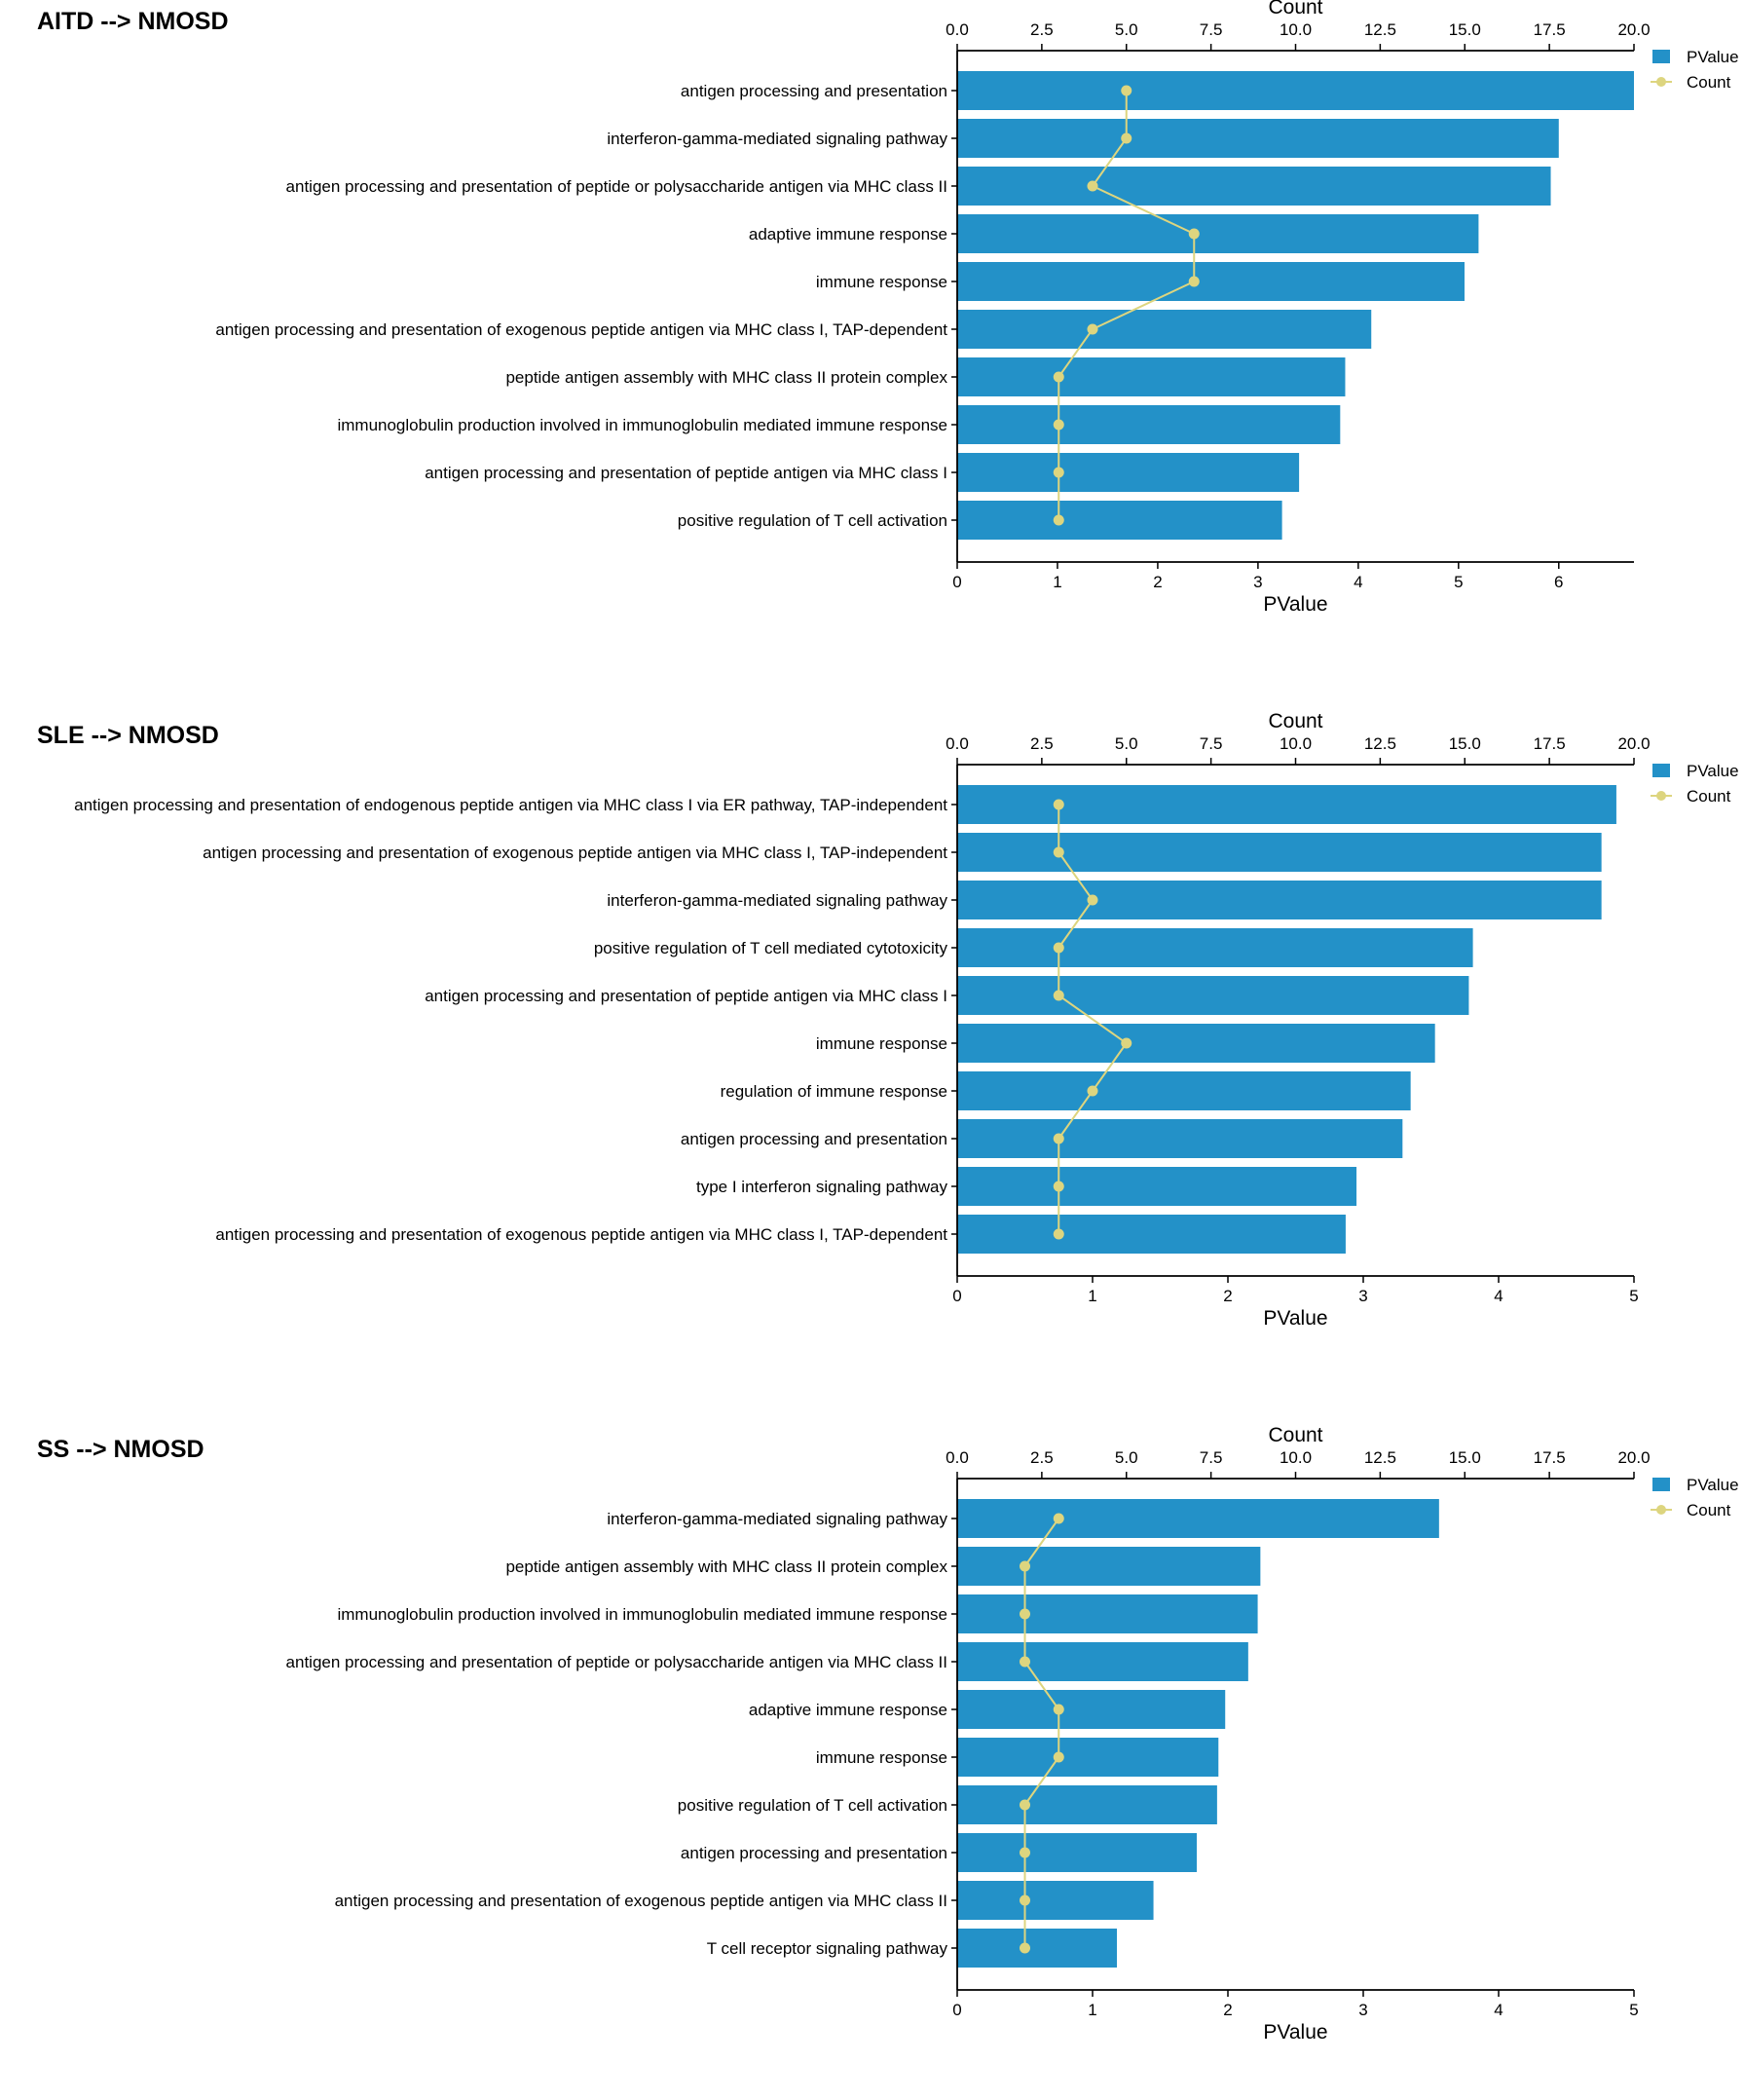  What do you see at coordinates (821, 1187) in the screenshot?
I see `category-label: type I interferon signaling pathway` at bounding box center [821, 1187].